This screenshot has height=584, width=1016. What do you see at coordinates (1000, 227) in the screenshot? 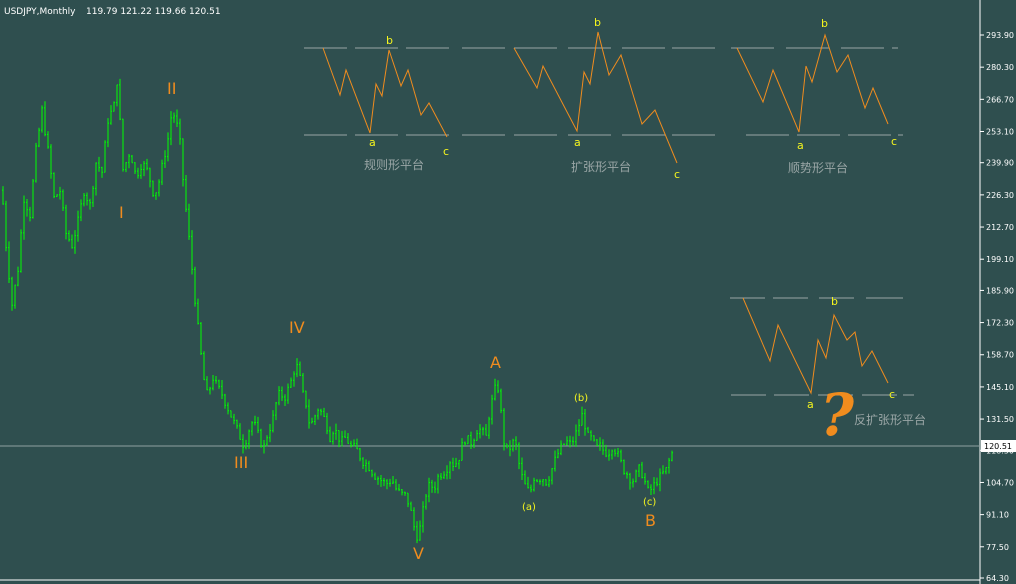
I see `price-tick-label: 212.70` at bounding box center [1000, 227].